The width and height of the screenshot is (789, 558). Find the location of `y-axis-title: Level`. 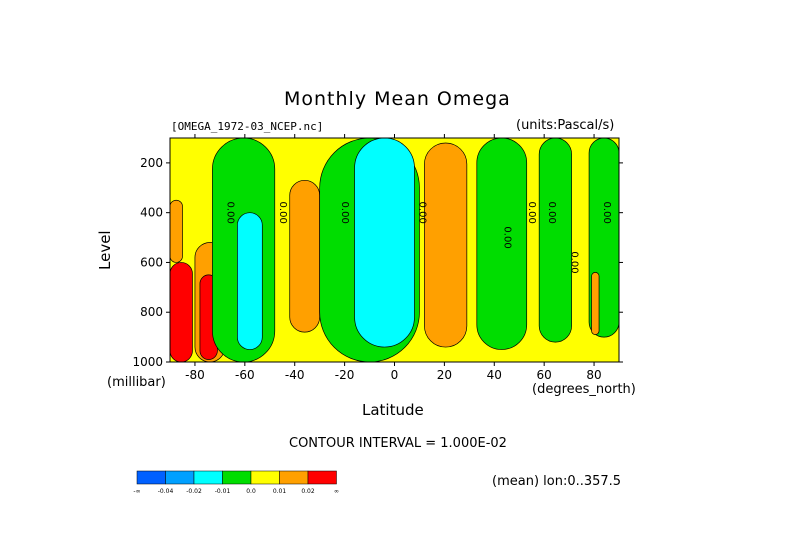

y-axis-title: Level is located at coordinates (105, 250).